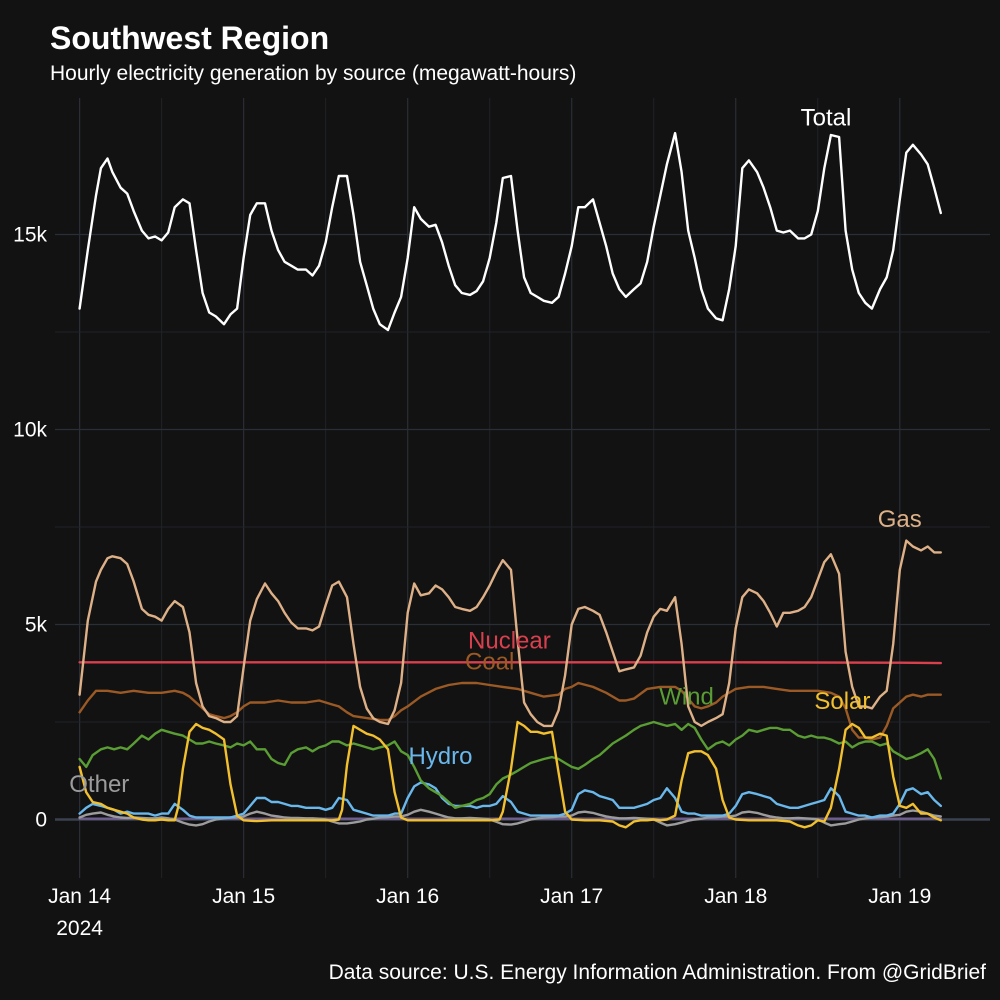 The image size is (1000, 1000). Describe the element at coordinates (842, 701) in the screenshot. I see `series-label-solar: Solar` at that location.